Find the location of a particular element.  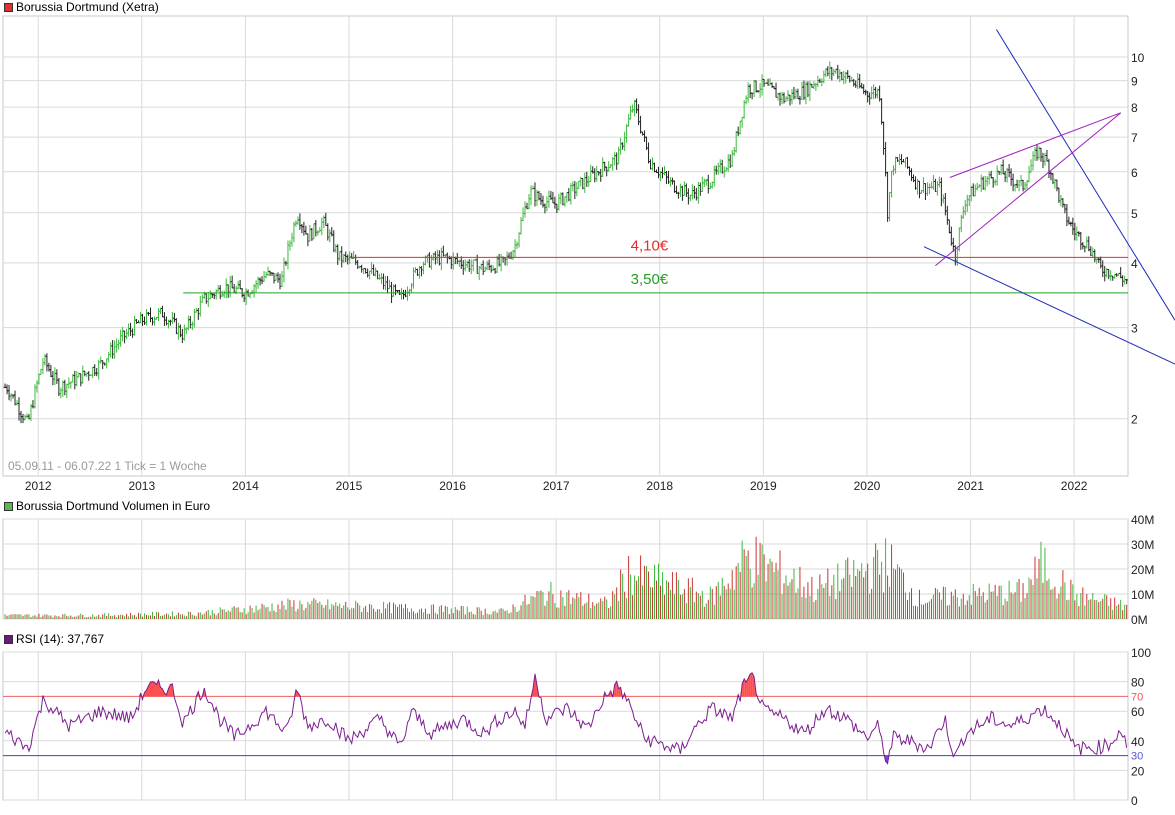

trendline-purple-rising is located at coordinates (1028, 189).